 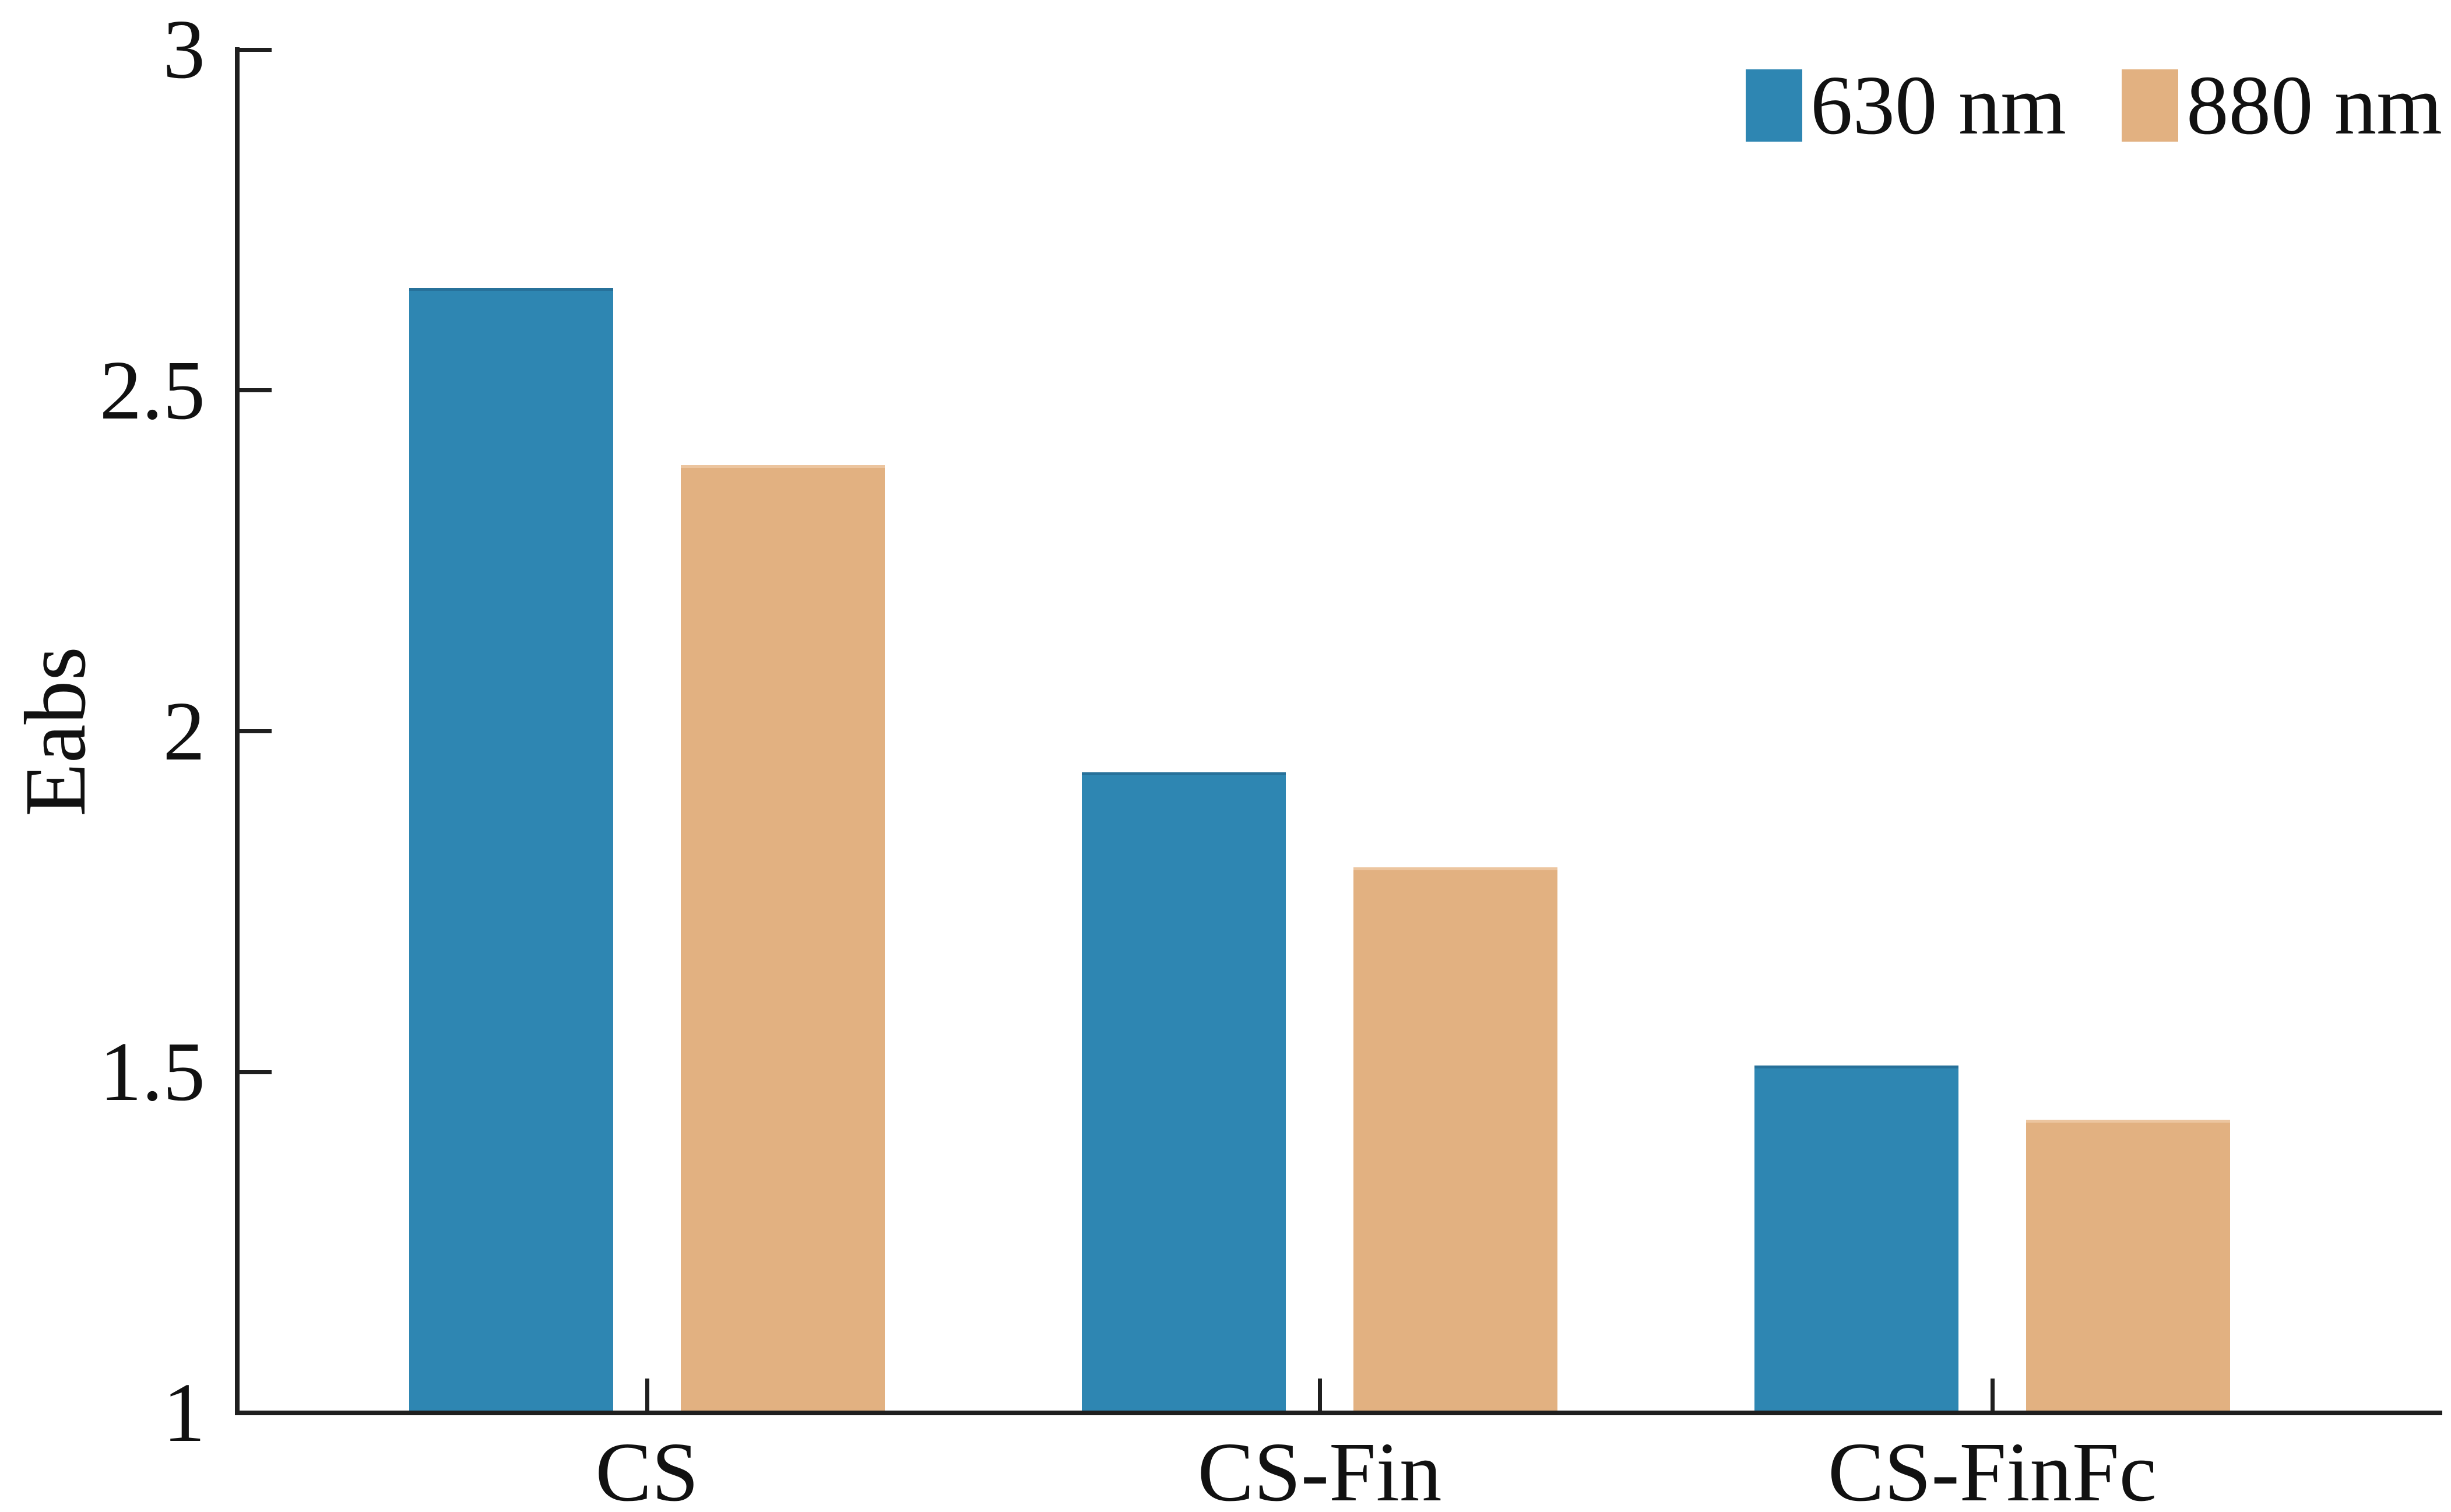 What do you see at coordinates (1319, 1469) in the screenshot?
I see `x-category-label: CS-Fin` at bounding box center [1319, 1469].